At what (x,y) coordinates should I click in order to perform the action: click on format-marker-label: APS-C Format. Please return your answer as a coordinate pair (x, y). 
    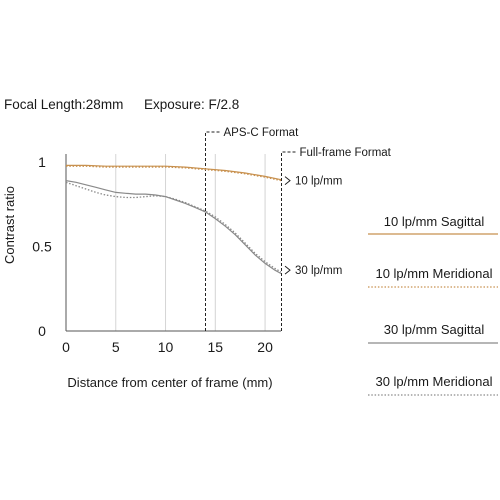
    Looking at the image, I should click on (262, 133).